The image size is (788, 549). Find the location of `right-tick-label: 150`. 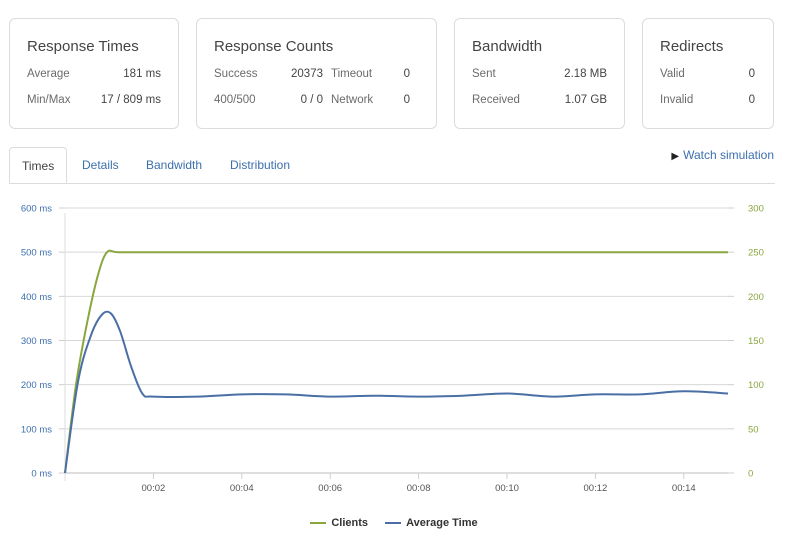

right-tick-label: 150 is located at coordinates (756, 341).